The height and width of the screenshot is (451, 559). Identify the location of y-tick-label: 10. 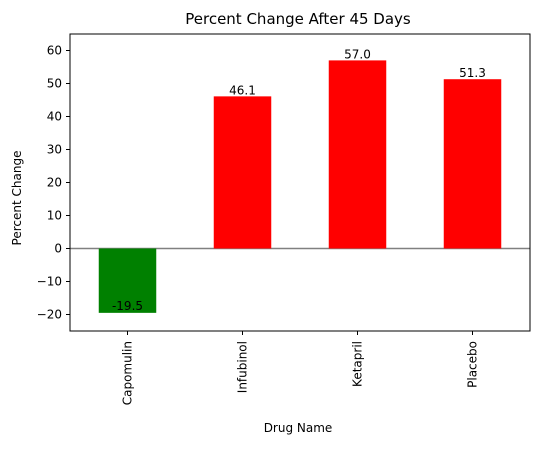
(54, 216).